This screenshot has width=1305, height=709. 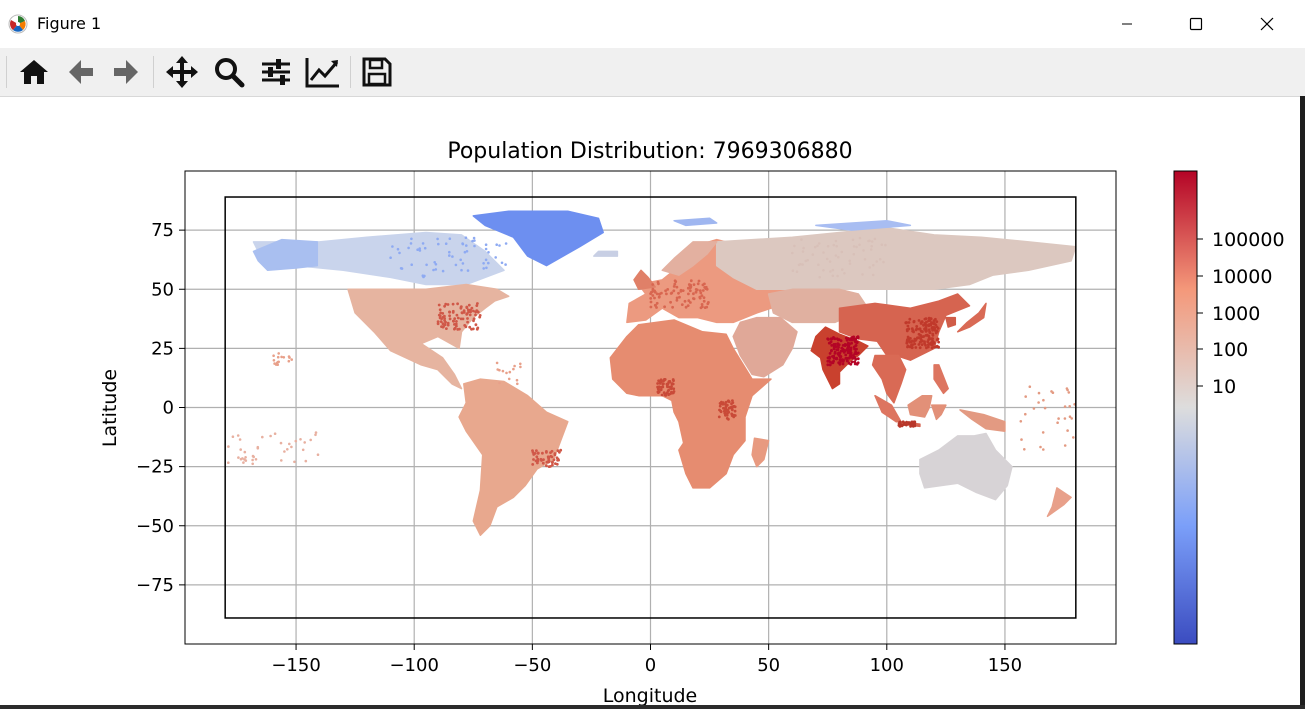 I want to click on back-button, so click(x=81, y=72).